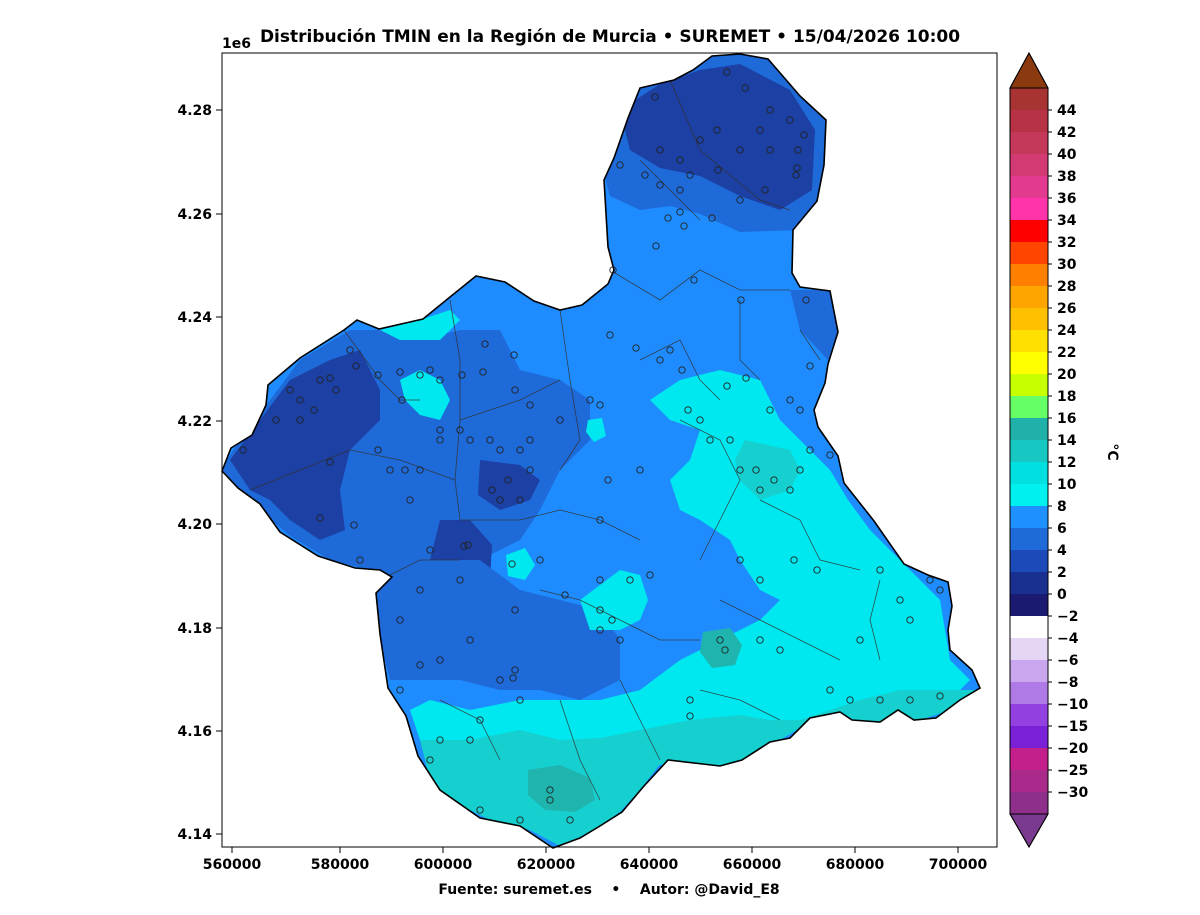 The width and height of the screenshot is (1200, 915). I want to click on colorbar-tick-label: 44, so click(1067, 111).